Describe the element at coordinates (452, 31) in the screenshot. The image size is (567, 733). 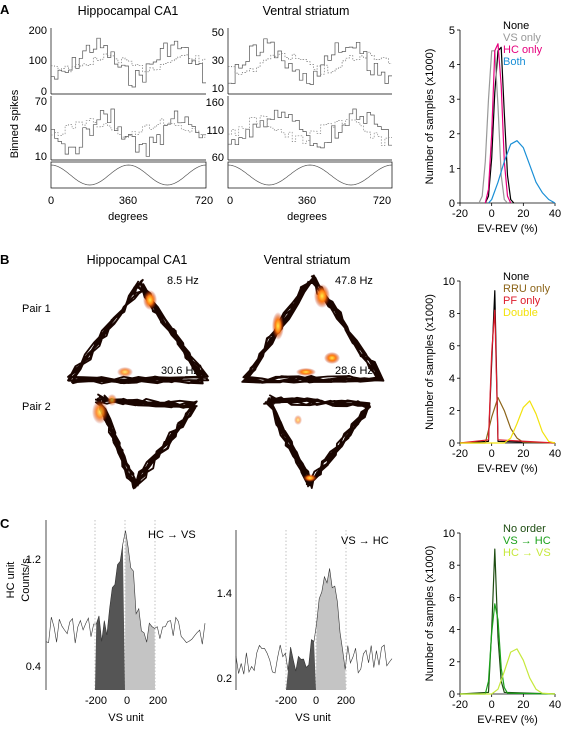
I see `y-tick-label: 5` at that location.